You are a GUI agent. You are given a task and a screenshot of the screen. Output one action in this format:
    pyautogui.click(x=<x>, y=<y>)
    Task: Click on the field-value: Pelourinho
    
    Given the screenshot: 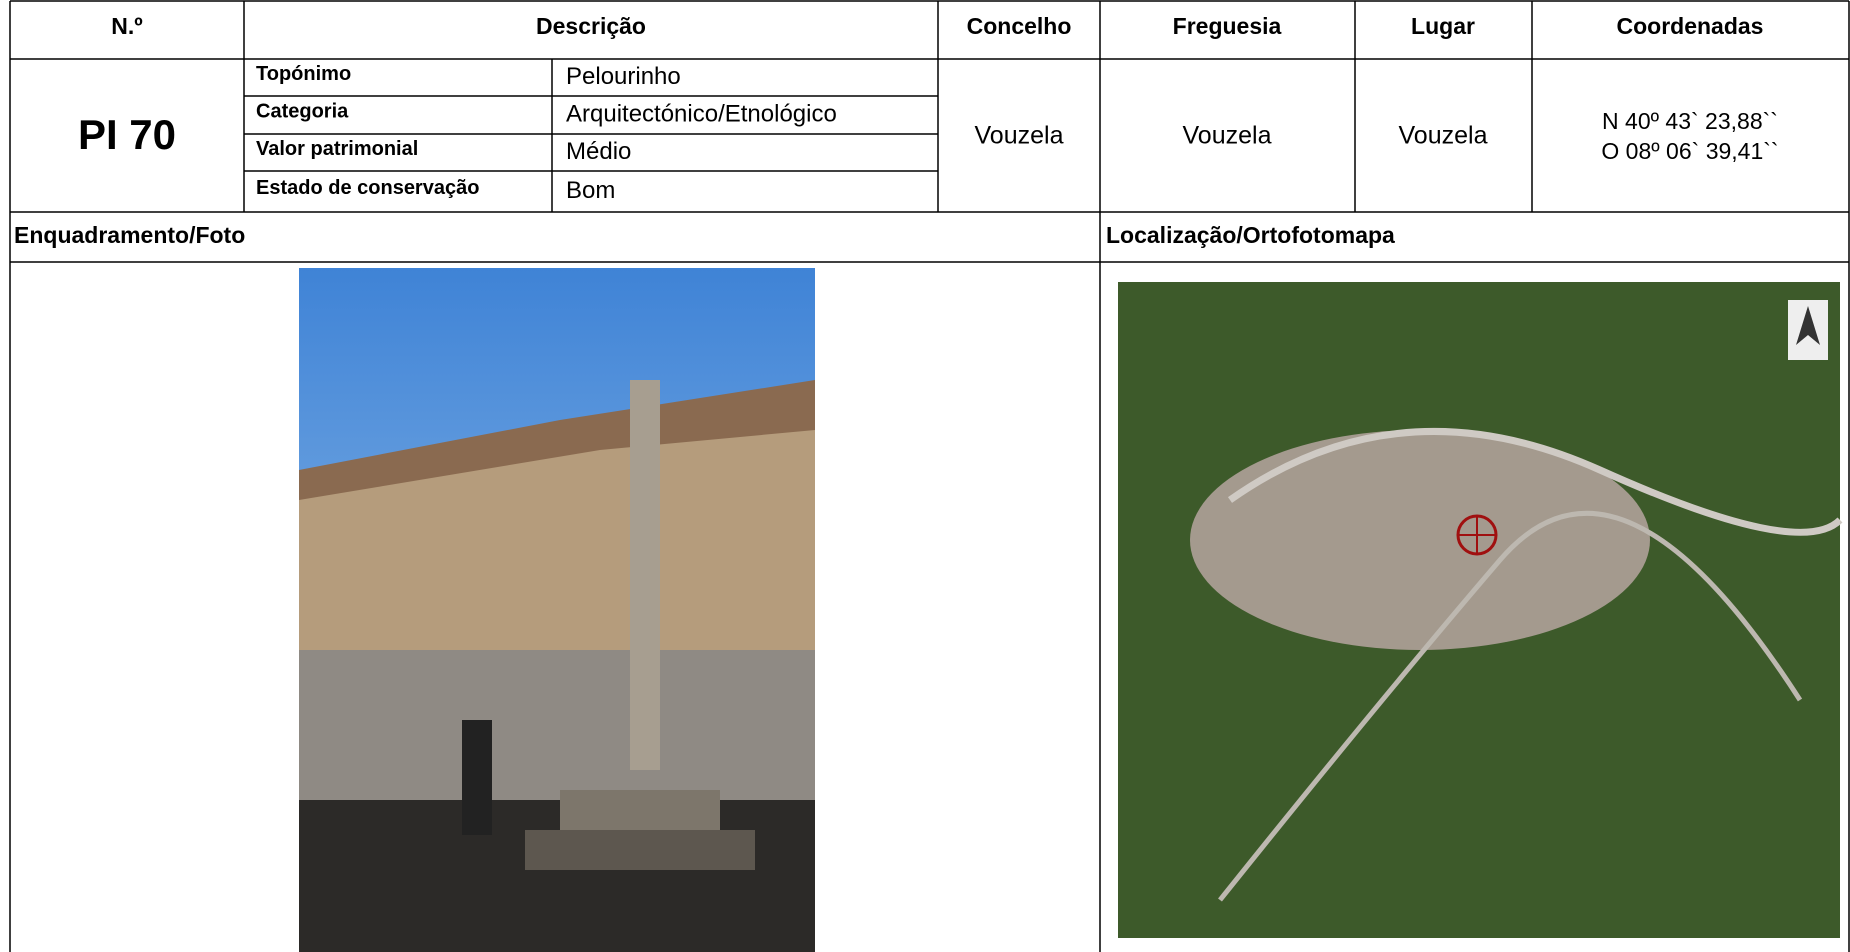 What is the action you would take?
    pyautogui.click(x=623, y=76)
    